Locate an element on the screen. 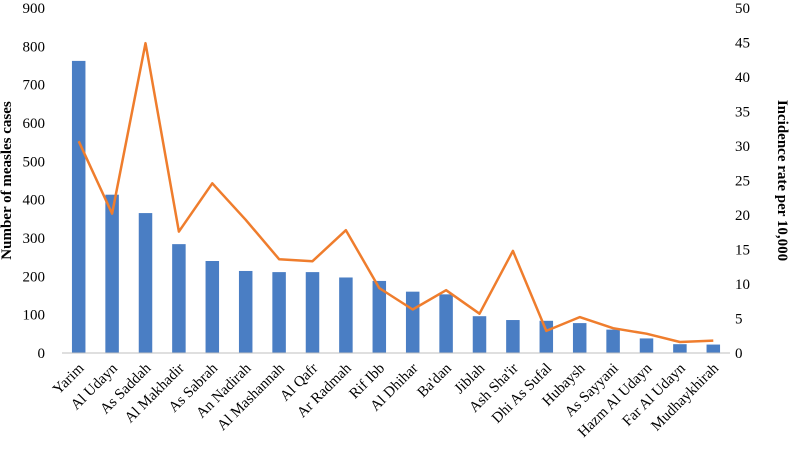 This screenshot has height=452, width=793. y-tick-label-right: 50 is located at coordinates (742, 9).